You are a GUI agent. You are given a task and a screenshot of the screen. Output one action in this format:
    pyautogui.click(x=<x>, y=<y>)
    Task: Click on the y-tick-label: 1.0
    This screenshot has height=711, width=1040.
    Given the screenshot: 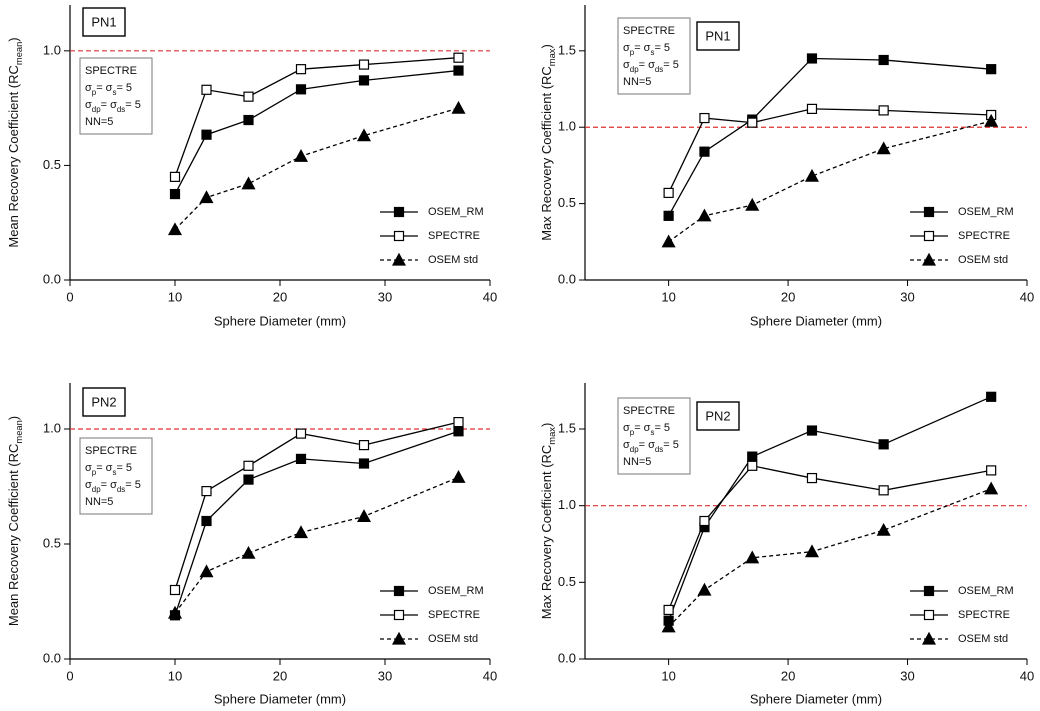 What is the action you would take?
    pyautogui.click(x=567, y=126)
    